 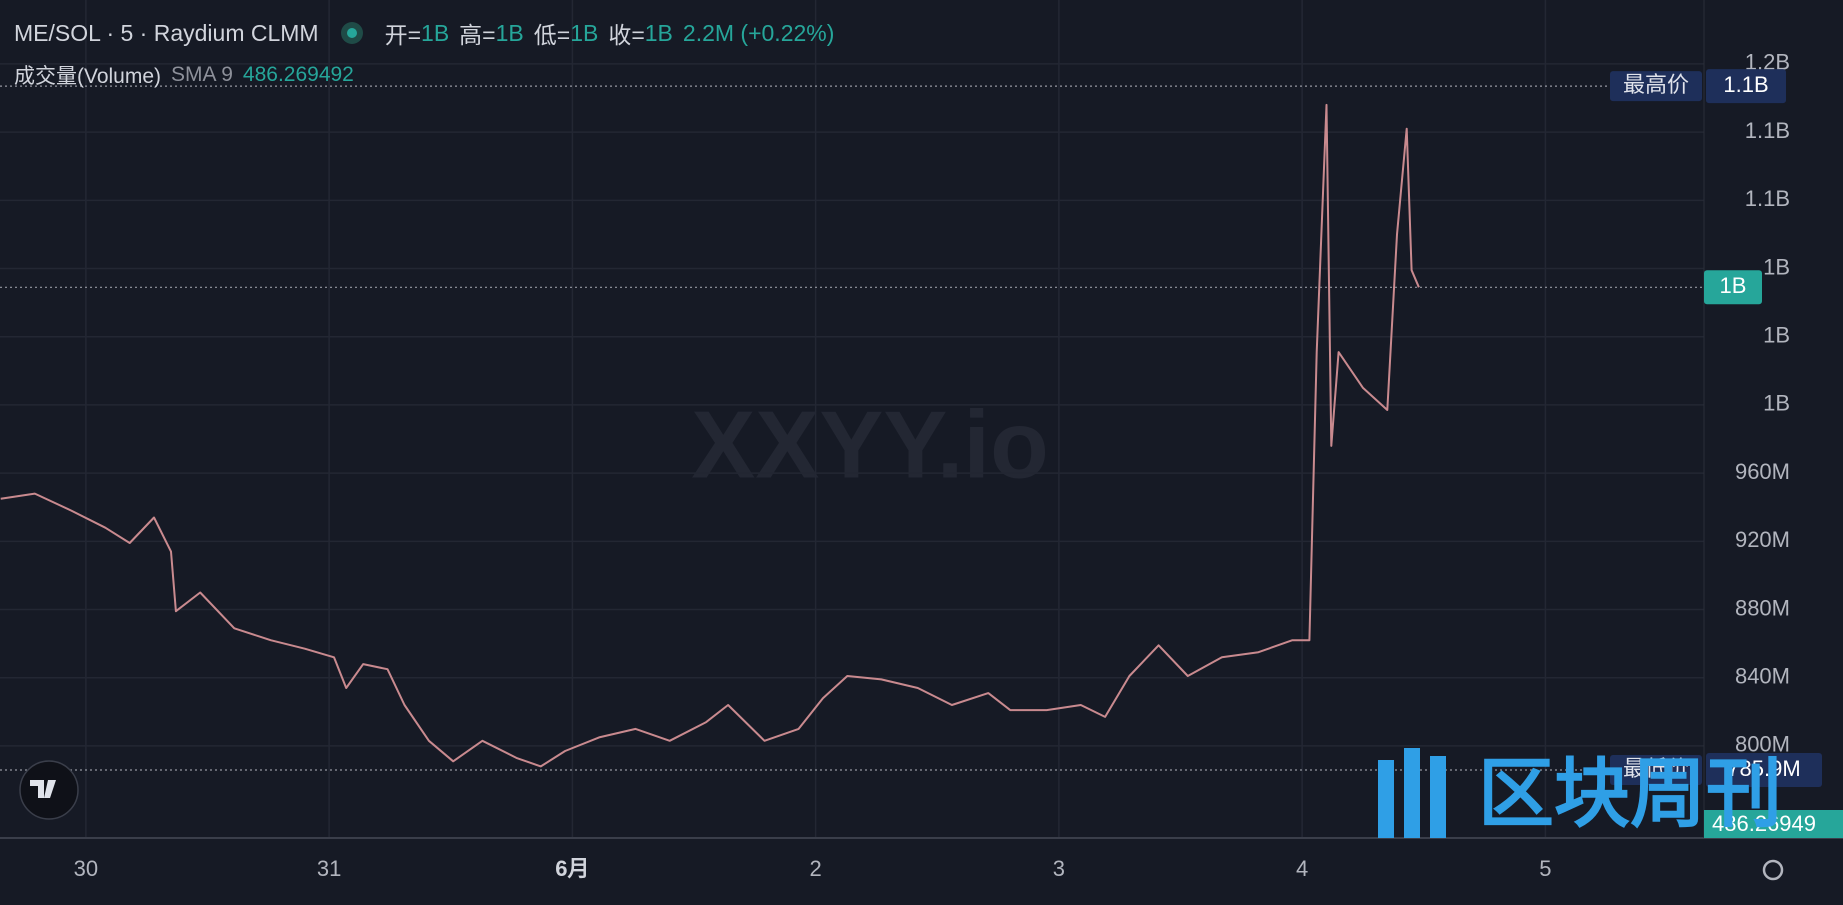 What do you see at coordinates (298, 74) in the screenshot?
I see `volume-value: 486.269492` at bounding box center [298, 74].